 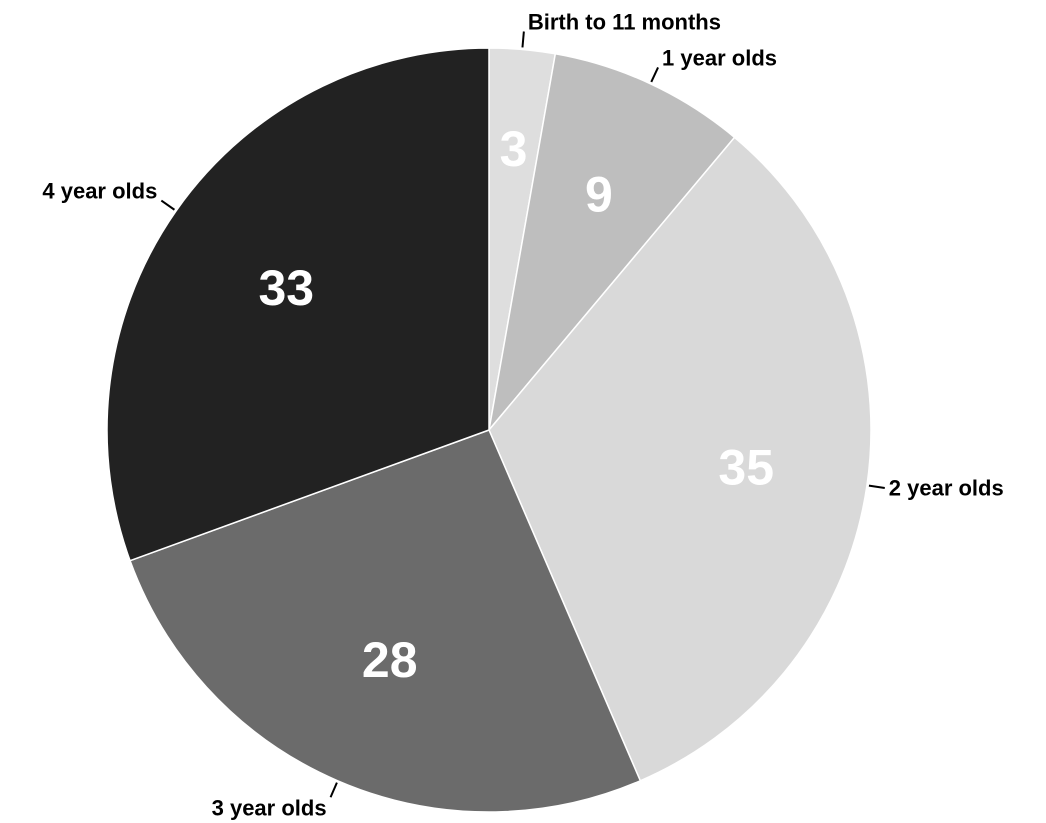 I want to click on leader-line-2-year-olds, so click(x=876, y=486).